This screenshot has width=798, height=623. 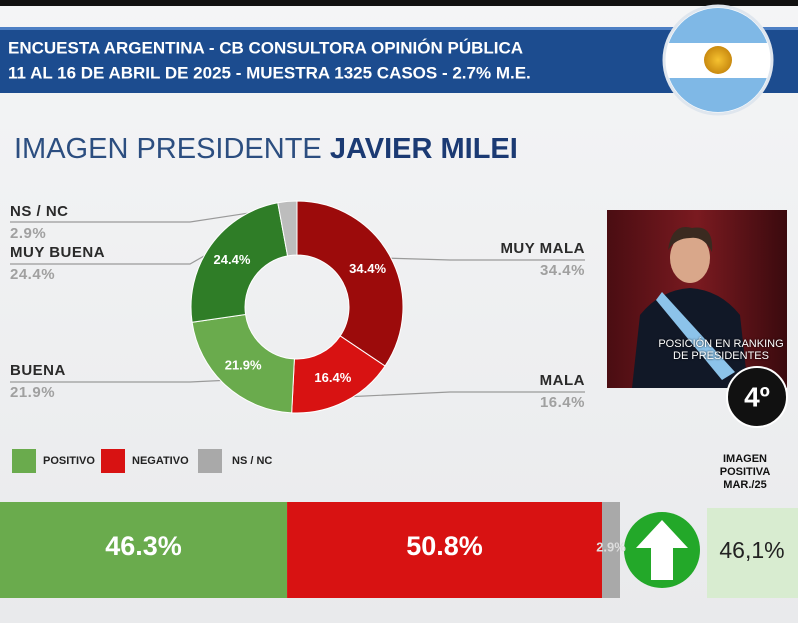 What do you see at coordinates (28, 233) in the screenshot?
I see `slice-value: 2.9%` at bounding box center [28, 233].